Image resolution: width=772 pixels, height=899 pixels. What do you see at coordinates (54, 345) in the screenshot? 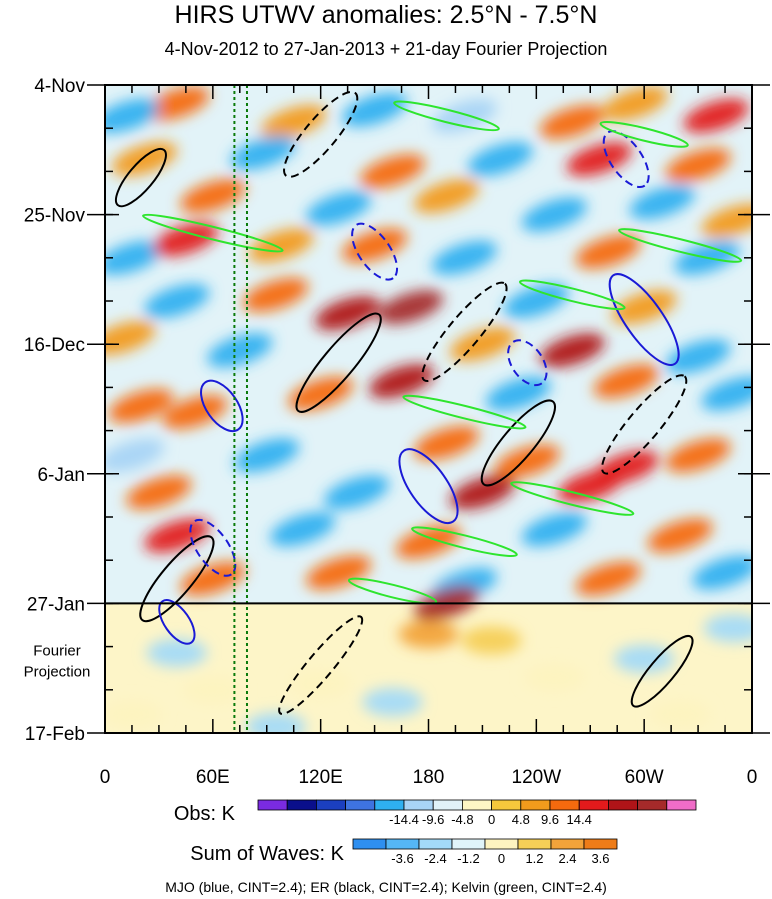
I see `y-tick-label: 16-Dec` at bounding box center [54, 345].